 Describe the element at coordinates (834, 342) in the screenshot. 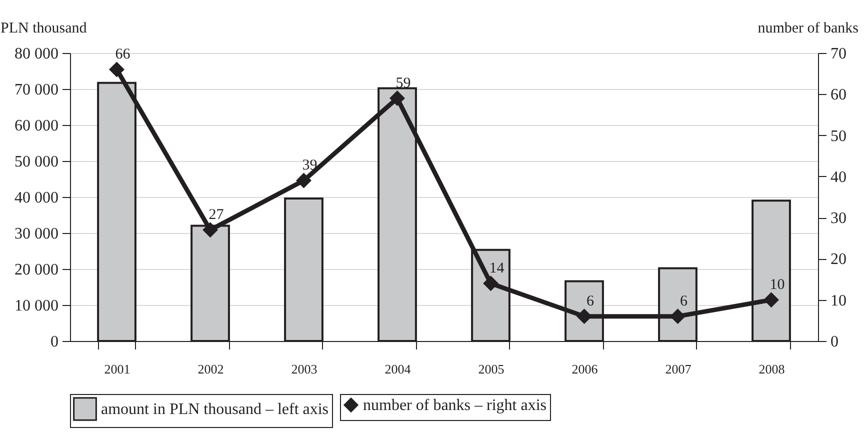

I see `y2-tick-label: 0` at that location.